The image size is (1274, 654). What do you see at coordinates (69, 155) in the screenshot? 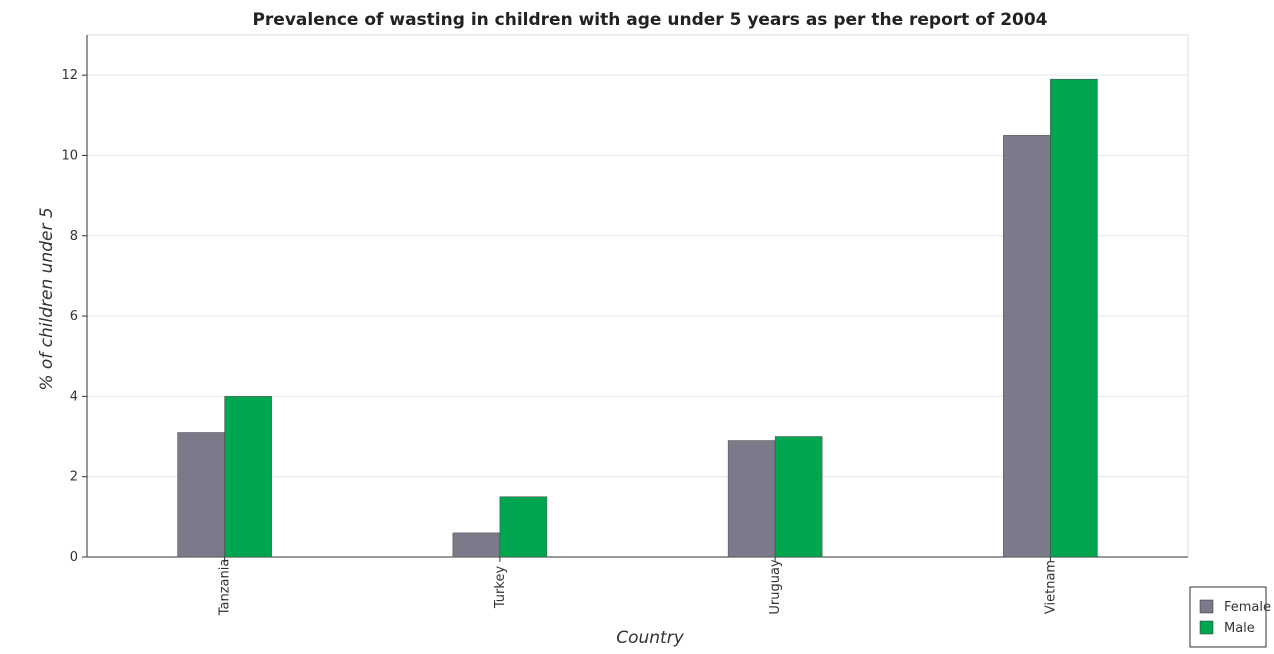
I see `y-tick-label: 10` at bounding box center [69, 155].